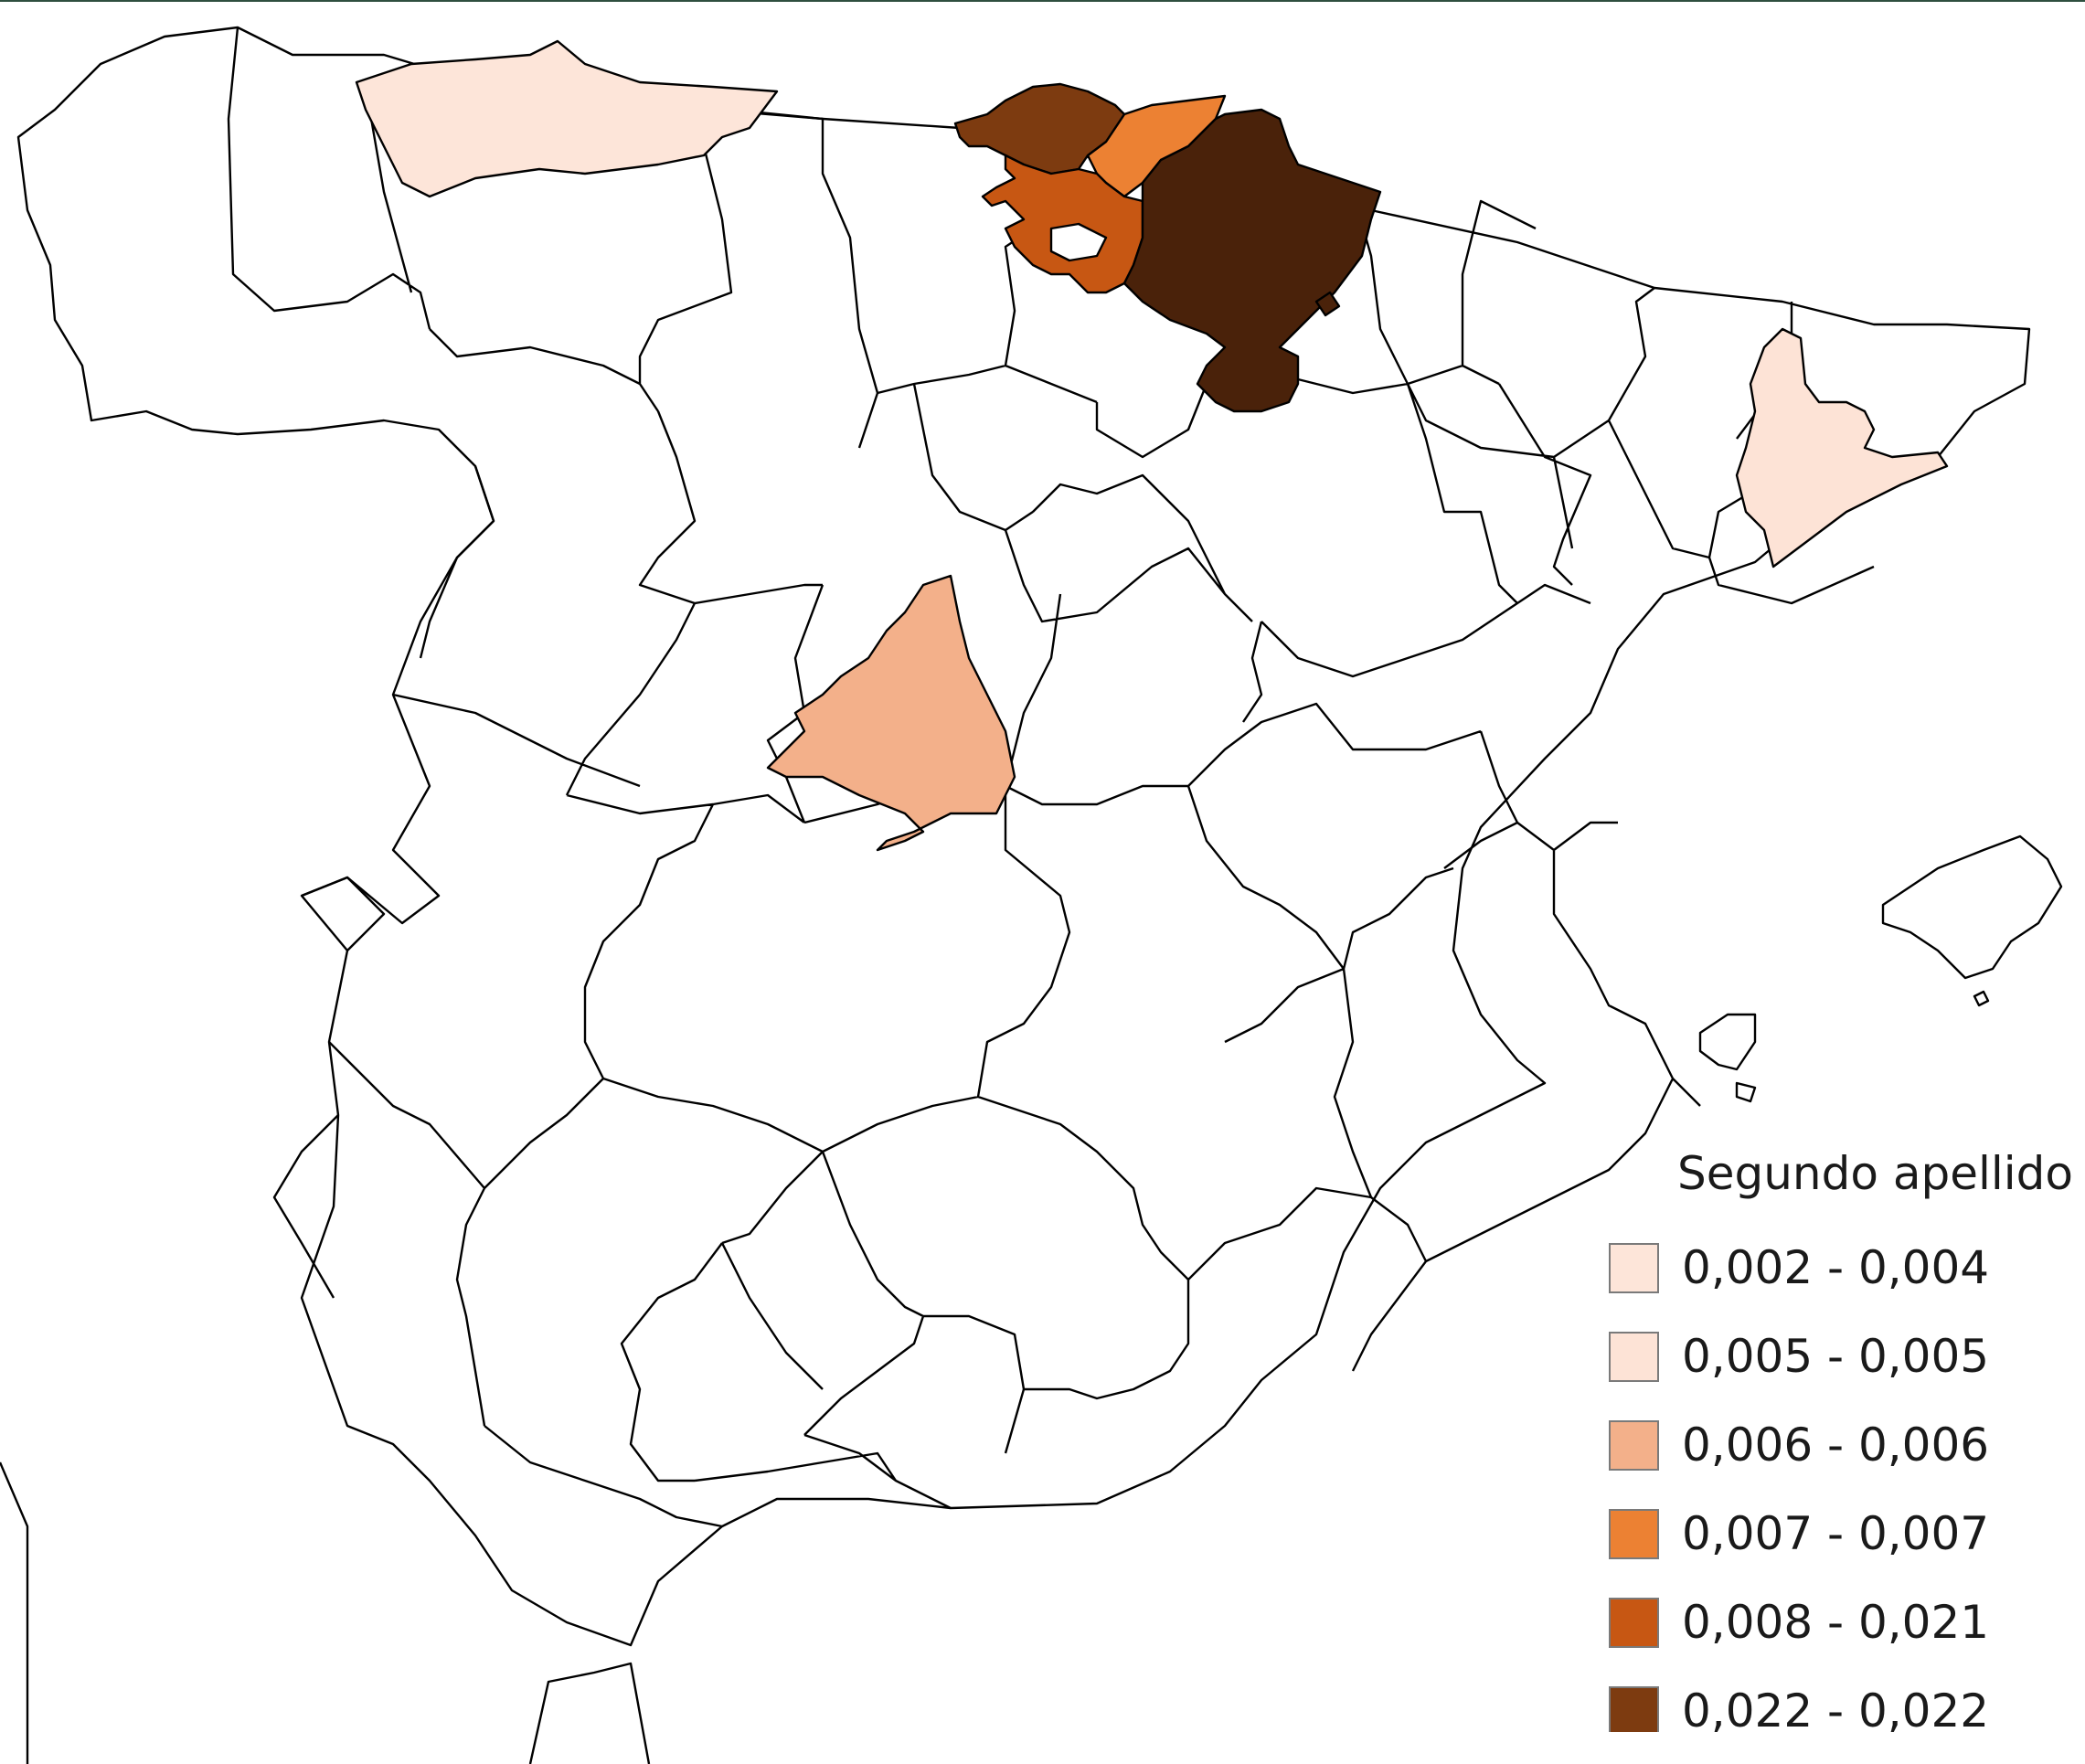 The height and width of the screenshot is (1764, 2085). What do you see at coordinates (1836, 1622) in the screenshot?
I see `legend-label: 0,008 - 0,021` at bounding box center [1836, 1622].